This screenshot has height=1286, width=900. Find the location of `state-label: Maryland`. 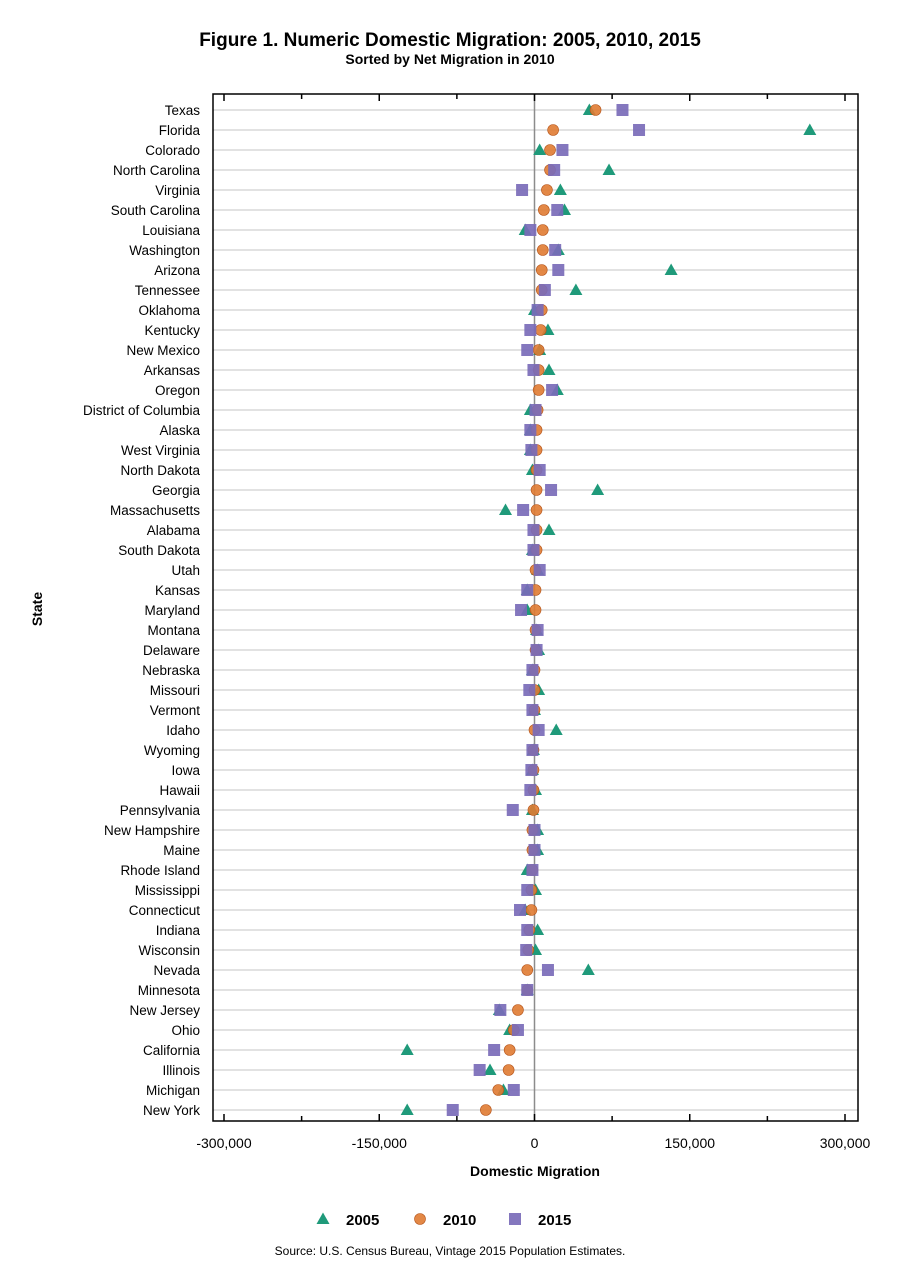

state-label: Maryland is located at coordinates (172, 610).